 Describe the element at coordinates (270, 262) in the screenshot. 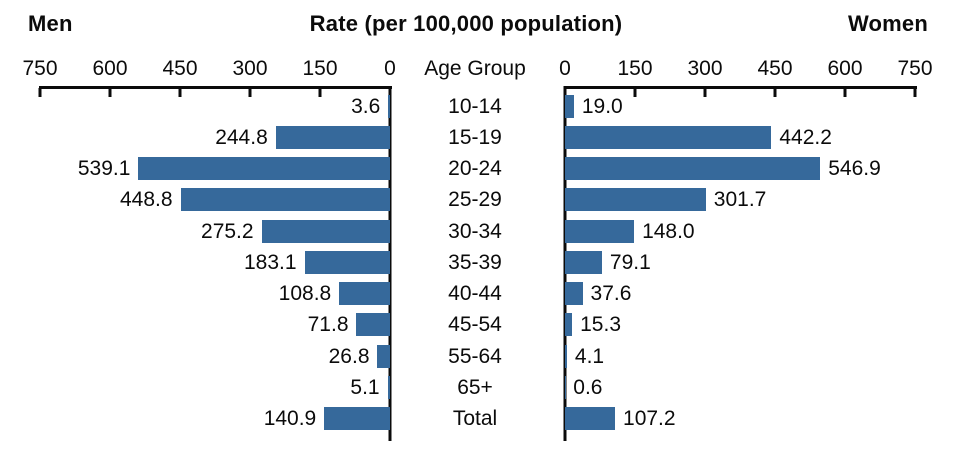

I see `men-value-label: 183.1` at that location.